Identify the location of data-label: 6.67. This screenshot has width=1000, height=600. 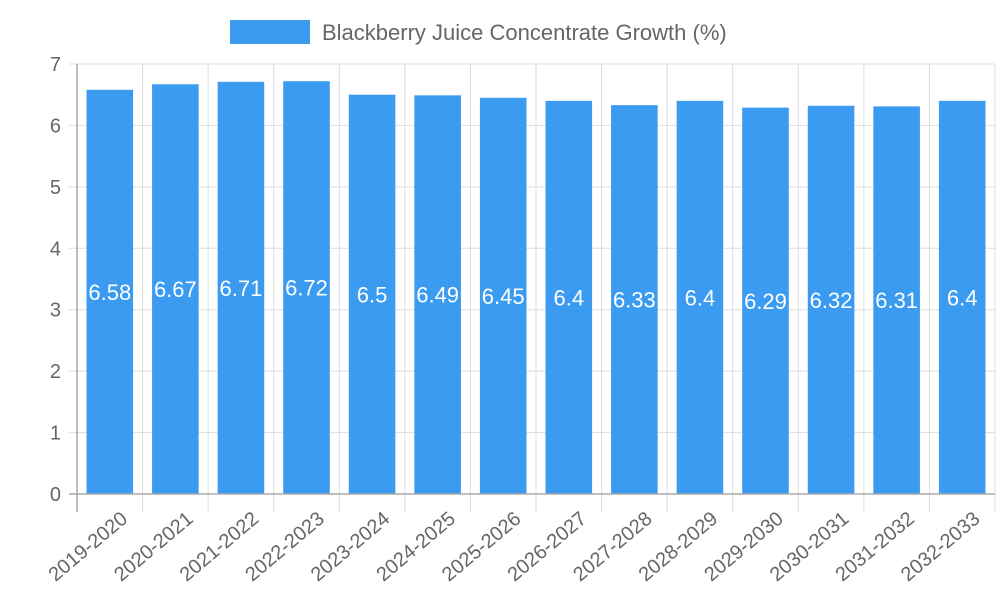
(175, 289).